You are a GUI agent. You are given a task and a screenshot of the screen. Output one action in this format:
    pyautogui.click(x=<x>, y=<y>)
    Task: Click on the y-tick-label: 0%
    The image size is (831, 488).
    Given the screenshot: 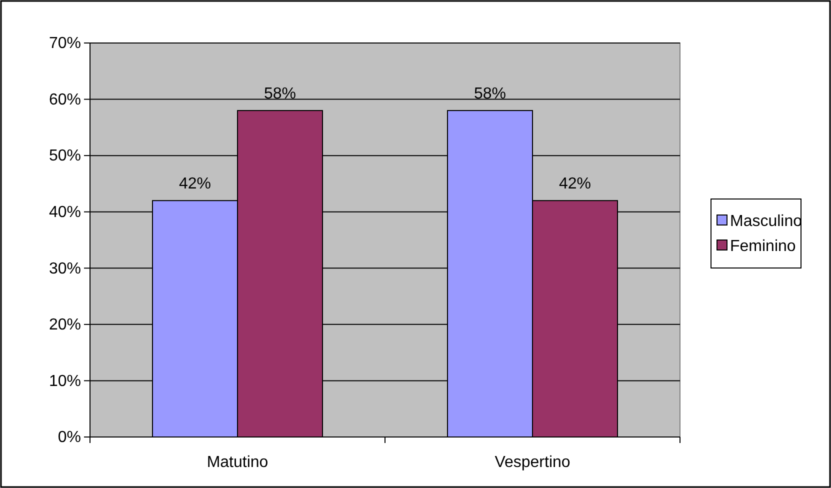 What is the action you would take?
    pyautogui.click(x=69, y=437)
    